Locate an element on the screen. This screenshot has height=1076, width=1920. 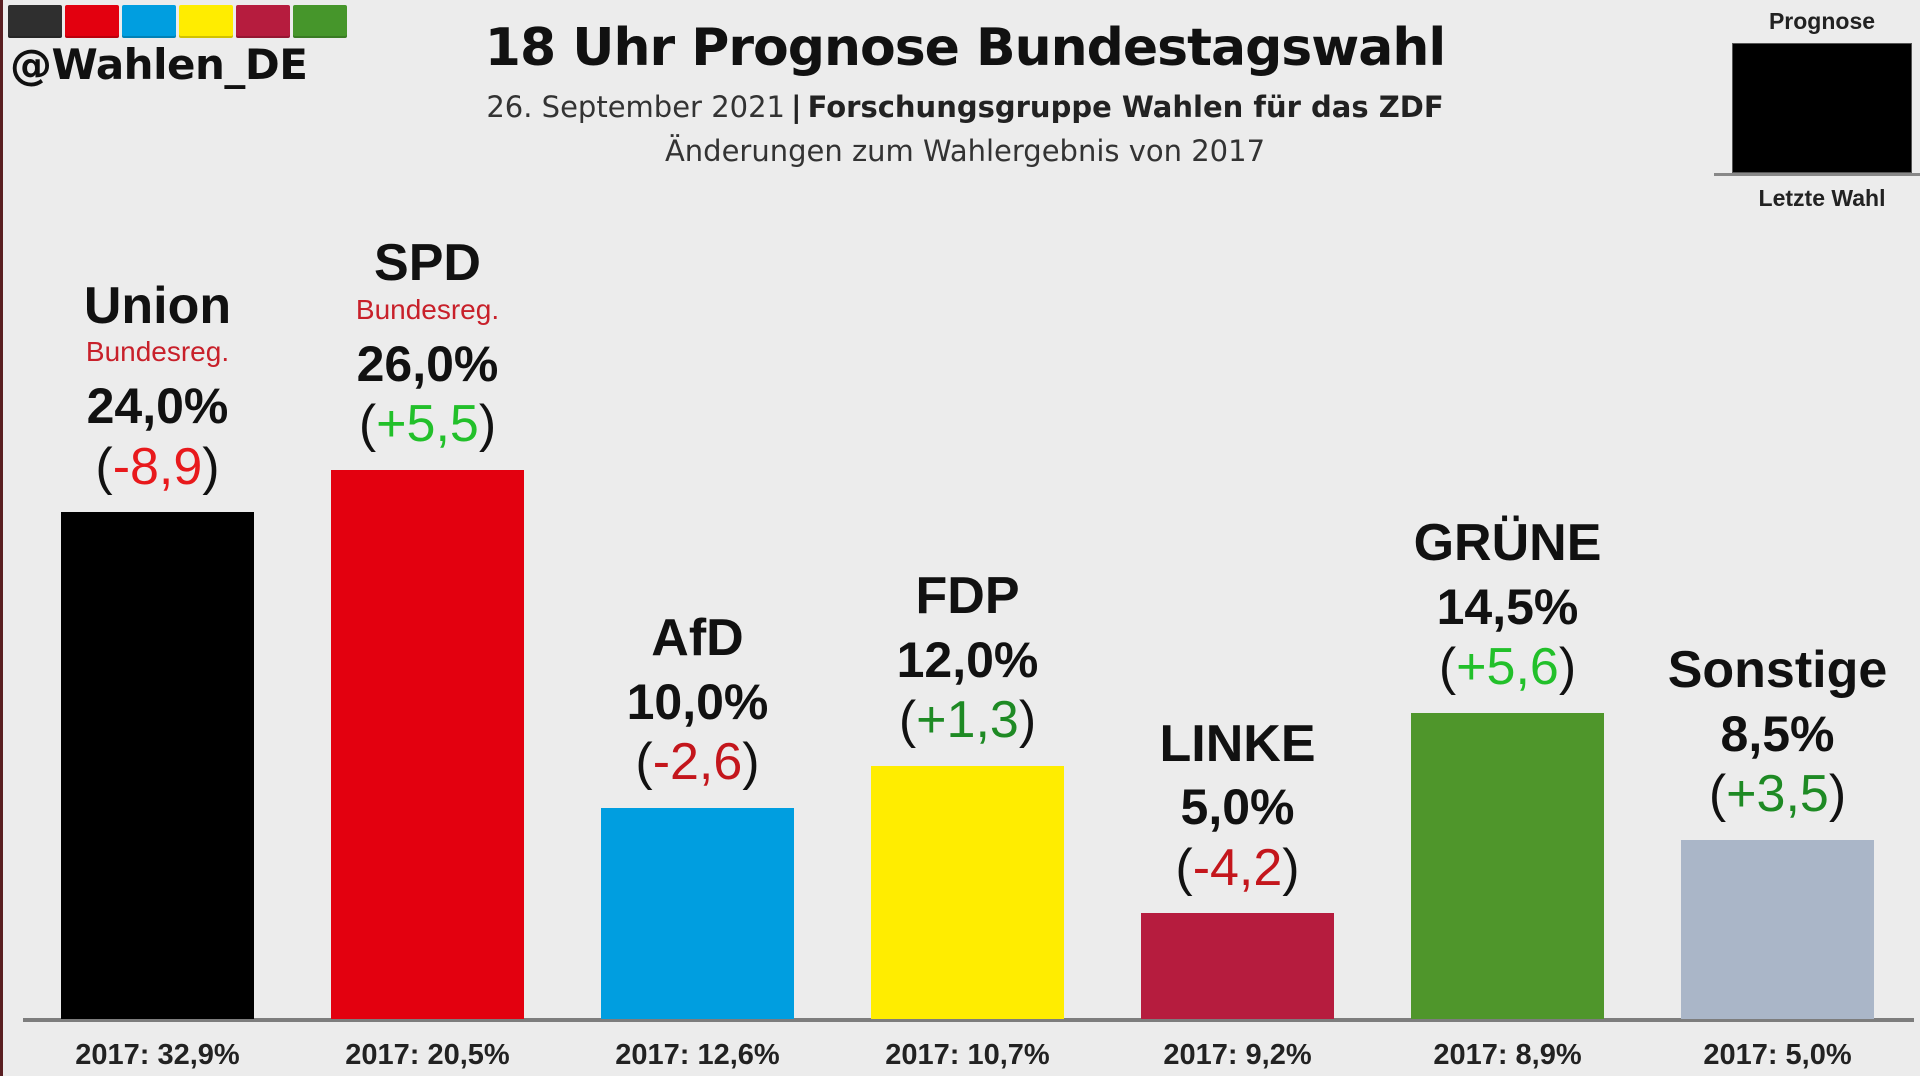
bar-fdp is located at coordinates (967, 892).